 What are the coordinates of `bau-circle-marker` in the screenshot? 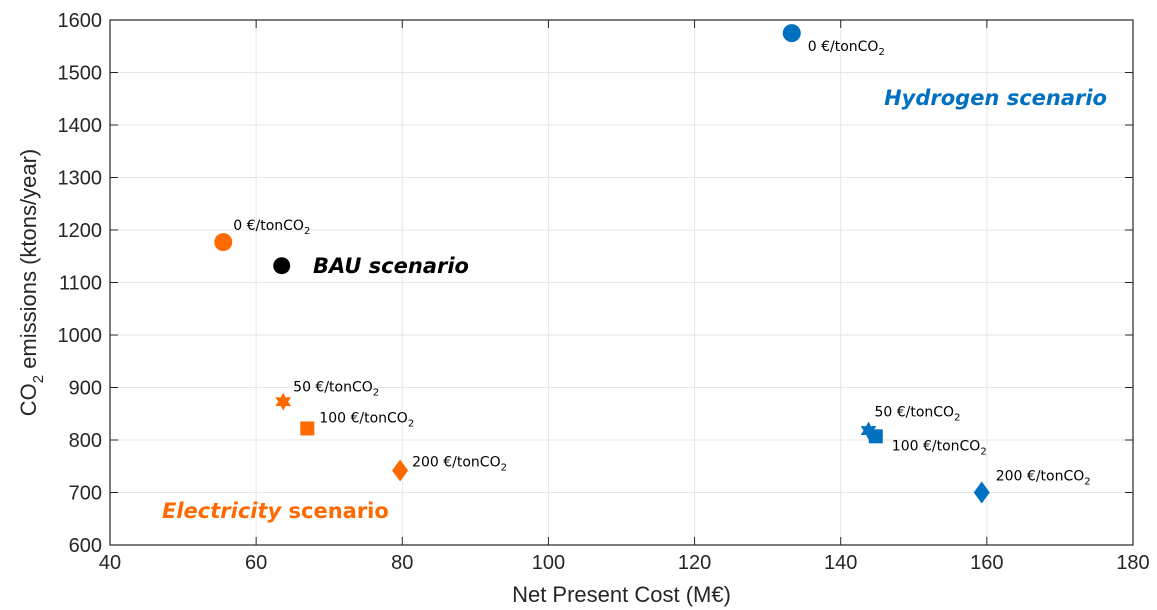 It's located at (282, 266).